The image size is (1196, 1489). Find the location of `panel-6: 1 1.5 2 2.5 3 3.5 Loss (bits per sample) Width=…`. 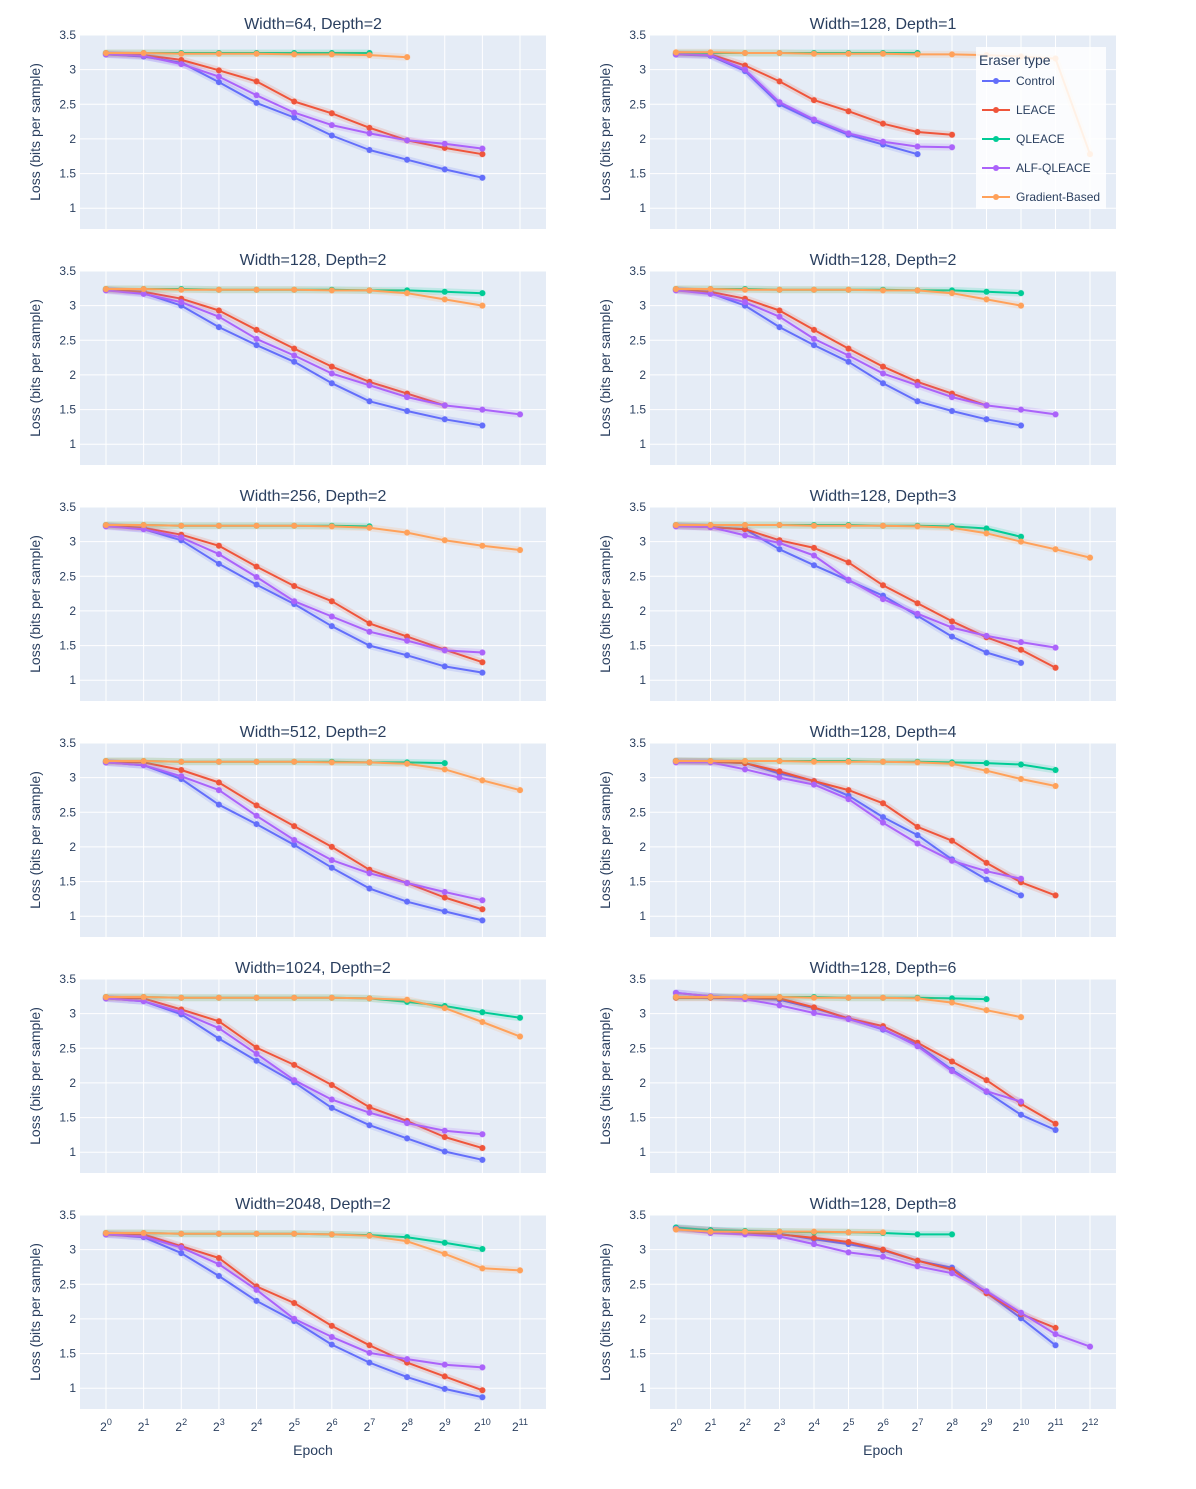

panel-6: 1 1.5 2 2.5 3 3.5 Loss (bits per sample) Width=… is located at coordinates (856, 594).